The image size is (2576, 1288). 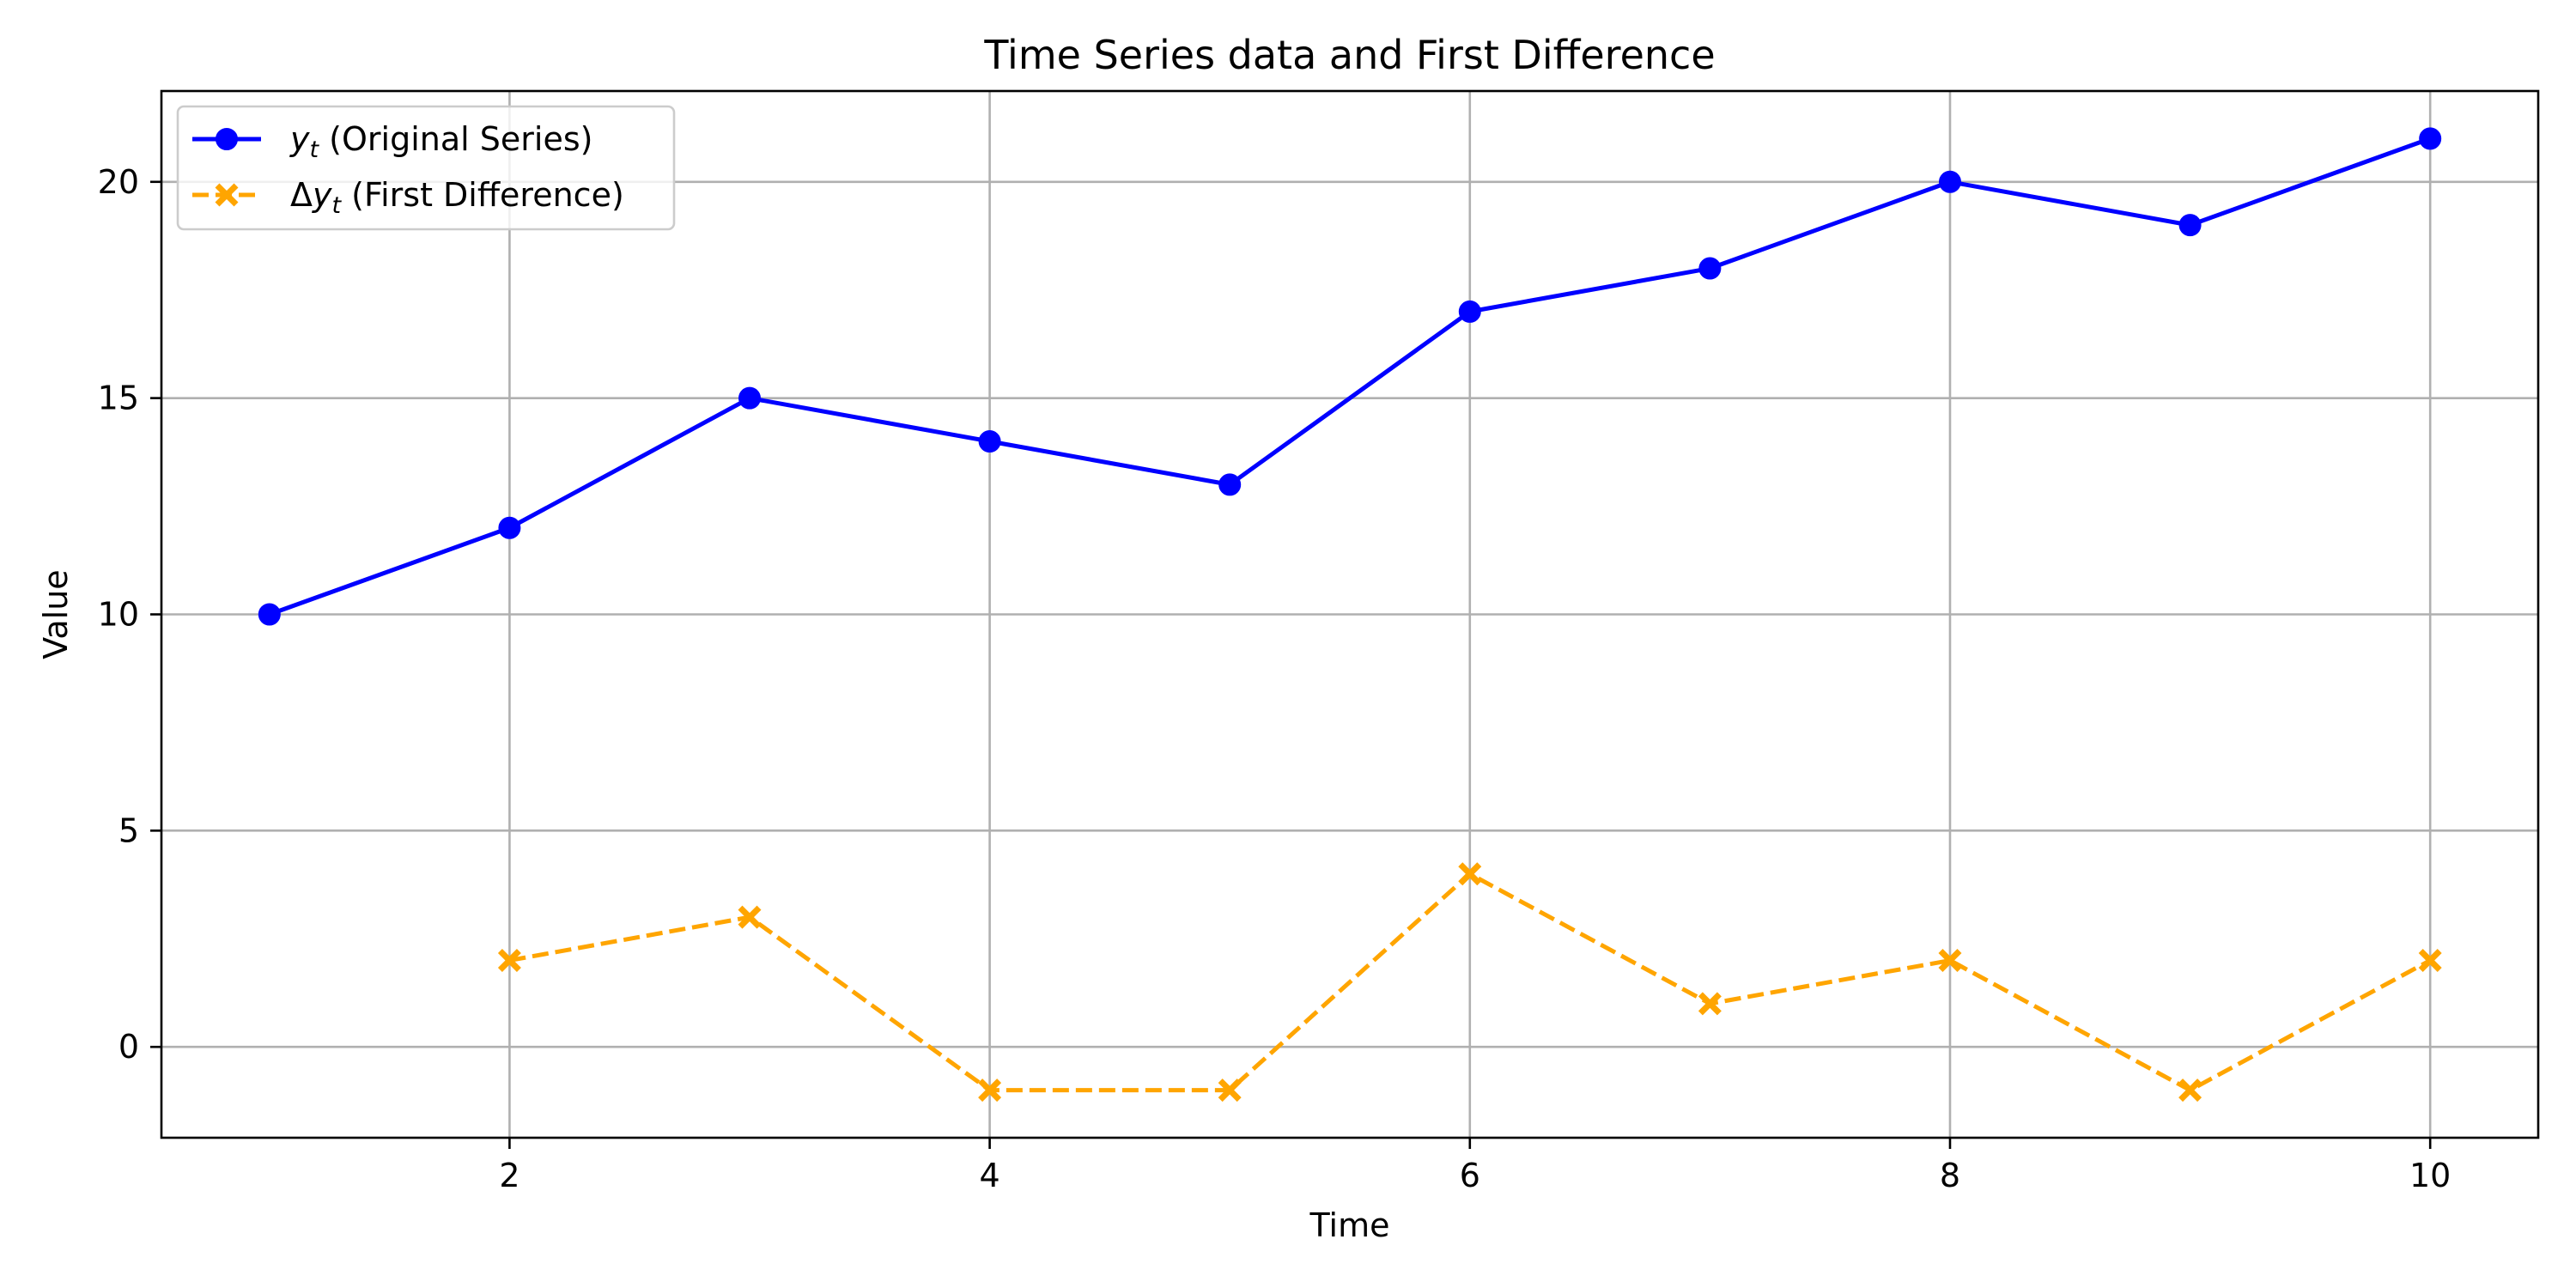 What do you see at coordinates (1470, 1175) in the screenshot?
I see `x-tick-label: 6` at bounding box center [1470, 1175].